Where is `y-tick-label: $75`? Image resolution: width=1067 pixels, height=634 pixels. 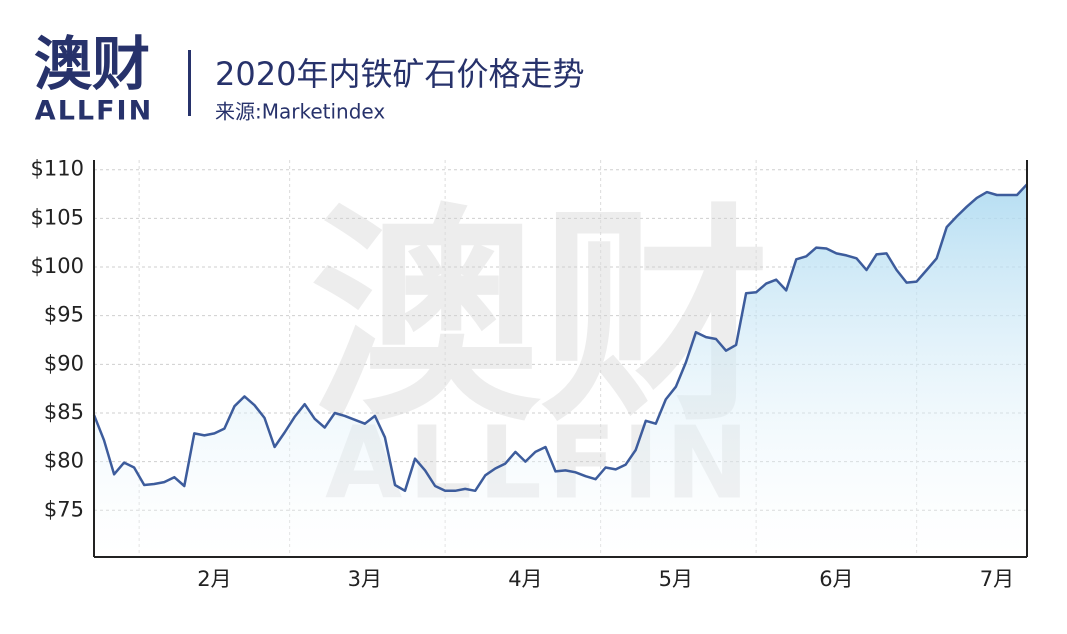
y-tick-label: $75 is located at coordinates (64, 509).